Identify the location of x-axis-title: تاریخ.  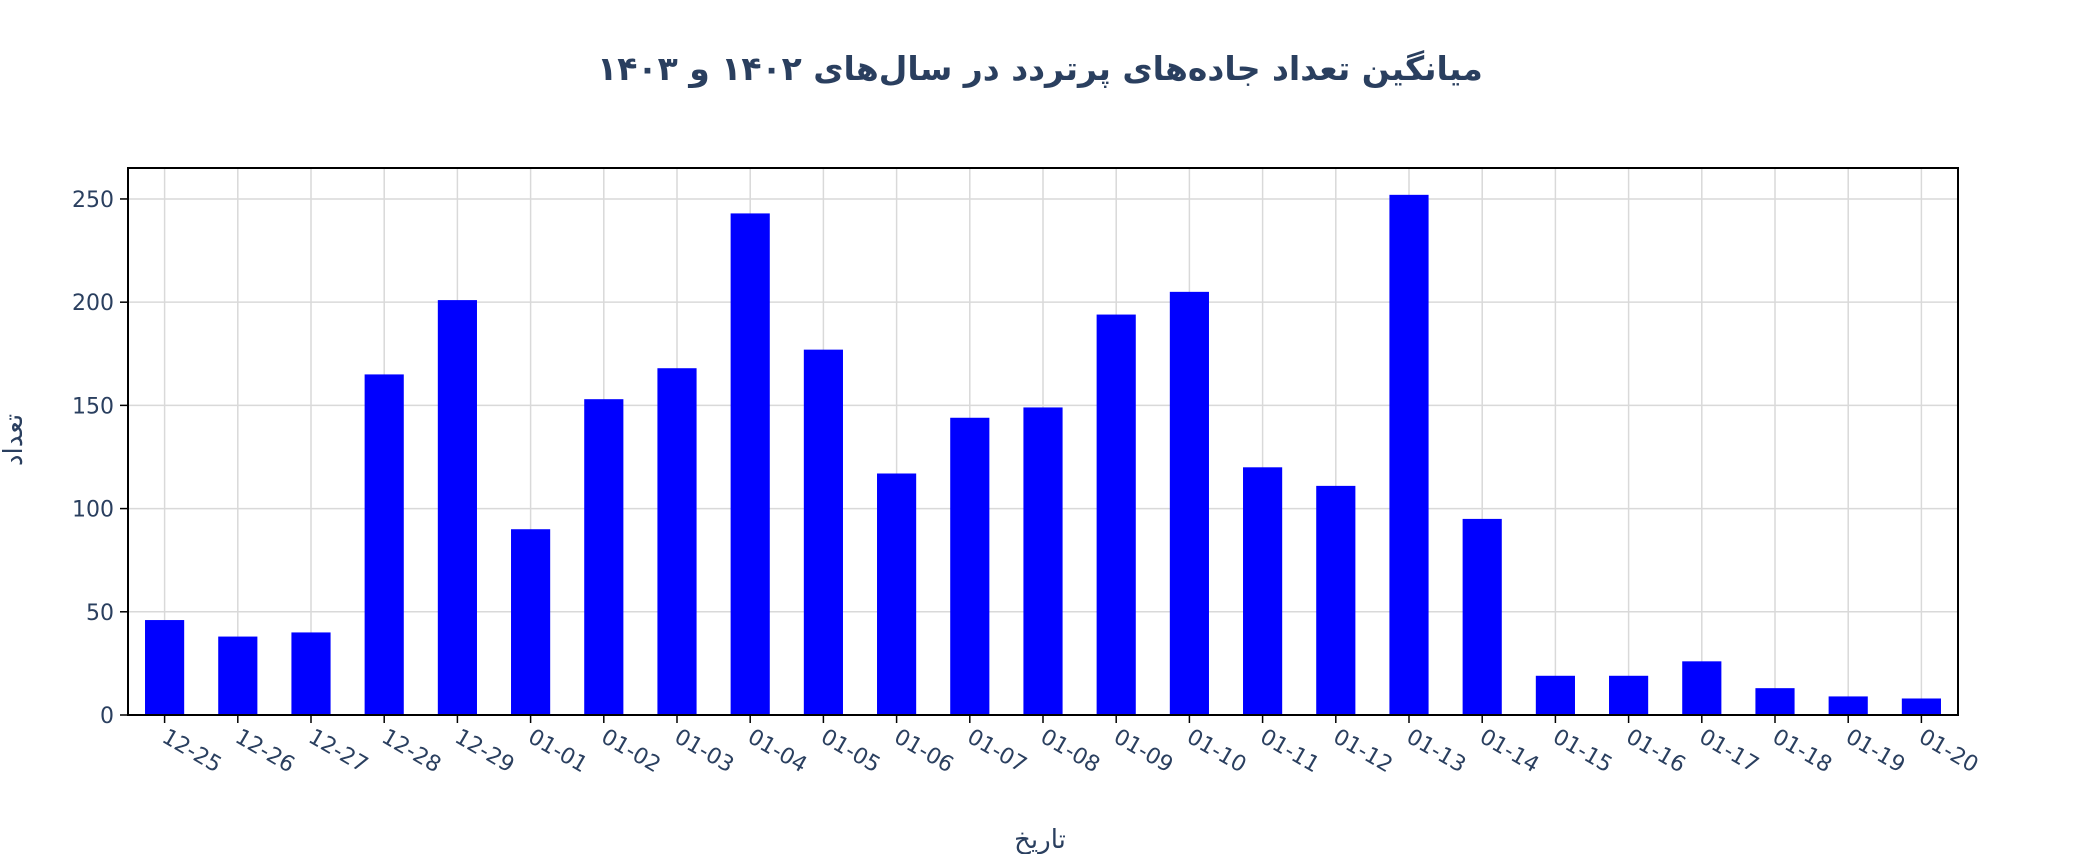
(1040, 839).